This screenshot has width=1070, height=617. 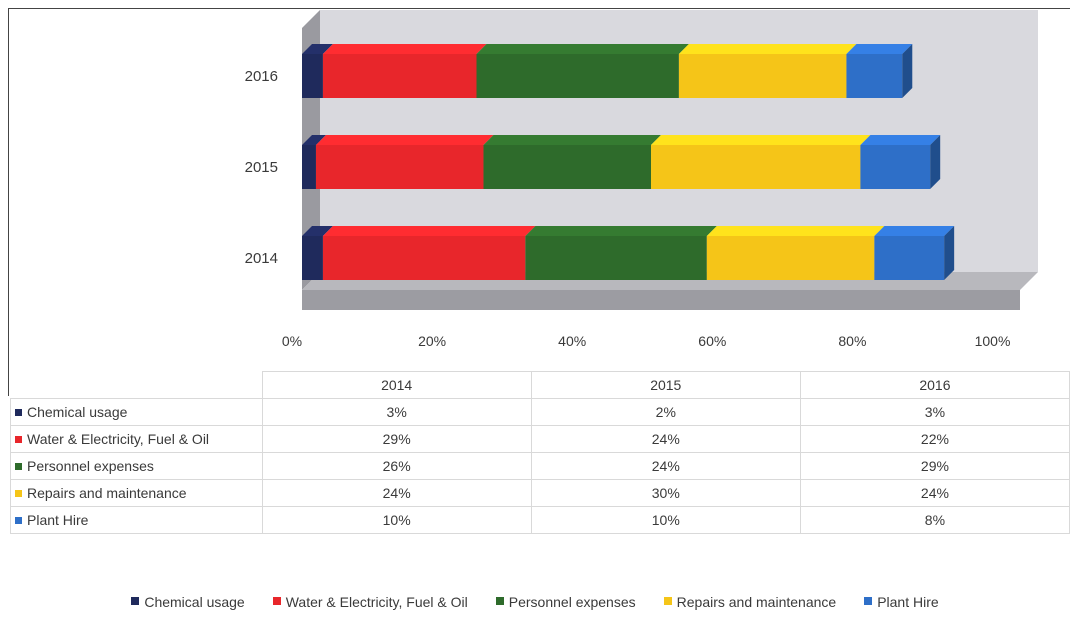 I want to click on table-row-label: Water & Electricity, Fuel & Oil, so click(x=136, y=439).